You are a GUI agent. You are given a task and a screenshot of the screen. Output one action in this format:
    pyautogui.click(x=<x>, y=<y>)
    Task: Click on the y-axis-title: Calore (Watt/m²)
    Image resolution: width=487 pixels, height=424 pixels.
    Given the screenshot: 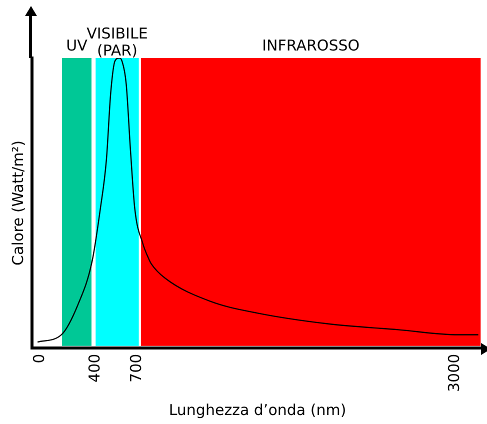 What is the action you would take?
    pyautogui.click(x=17, y=203)
    